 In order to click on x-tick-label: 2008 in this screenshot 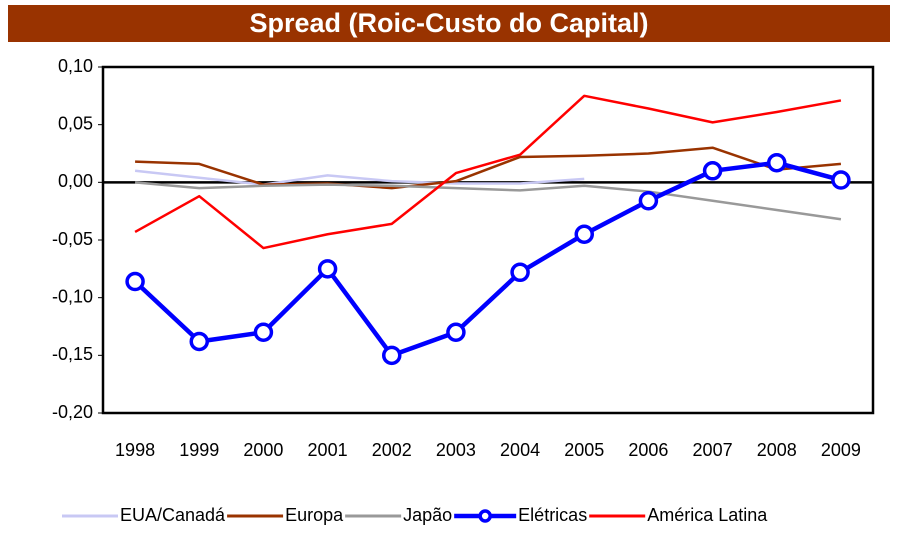, I will do `click(777, 450)`.